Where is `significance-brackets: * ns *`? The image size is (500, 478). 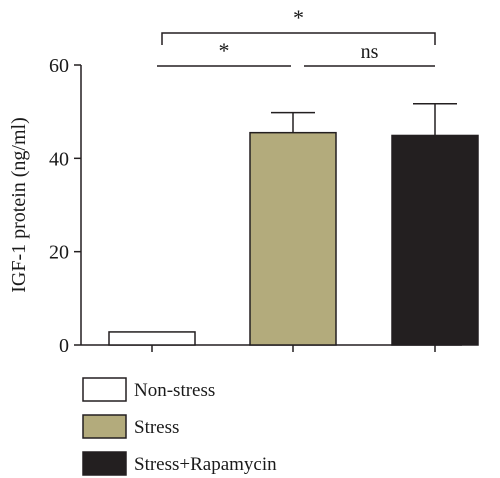 significance-brackets: * ns * is located at coordinates (296, 36).